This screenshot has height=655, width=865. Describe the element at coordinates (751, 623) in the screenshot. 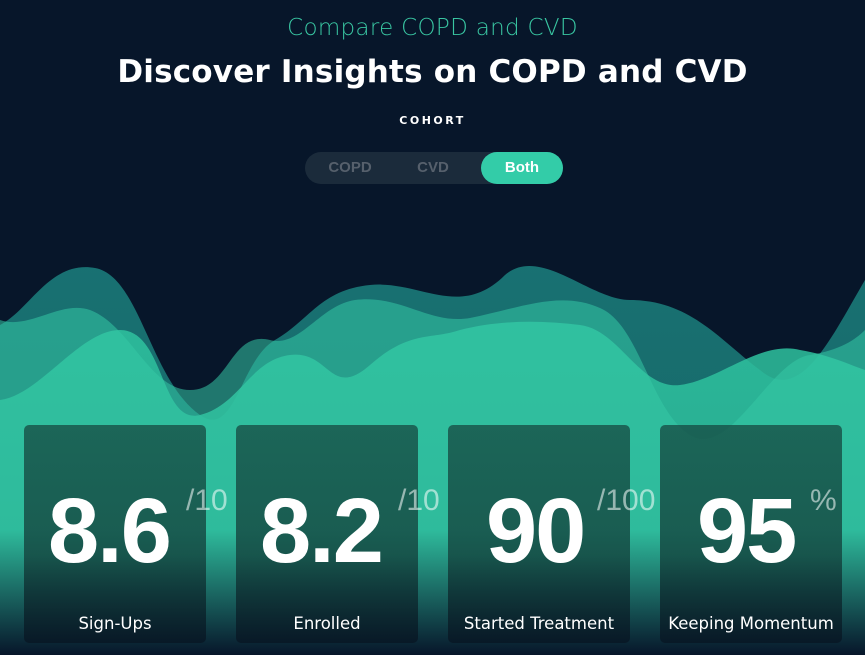

I see `stat-label: Keeping Momentum` at that location.